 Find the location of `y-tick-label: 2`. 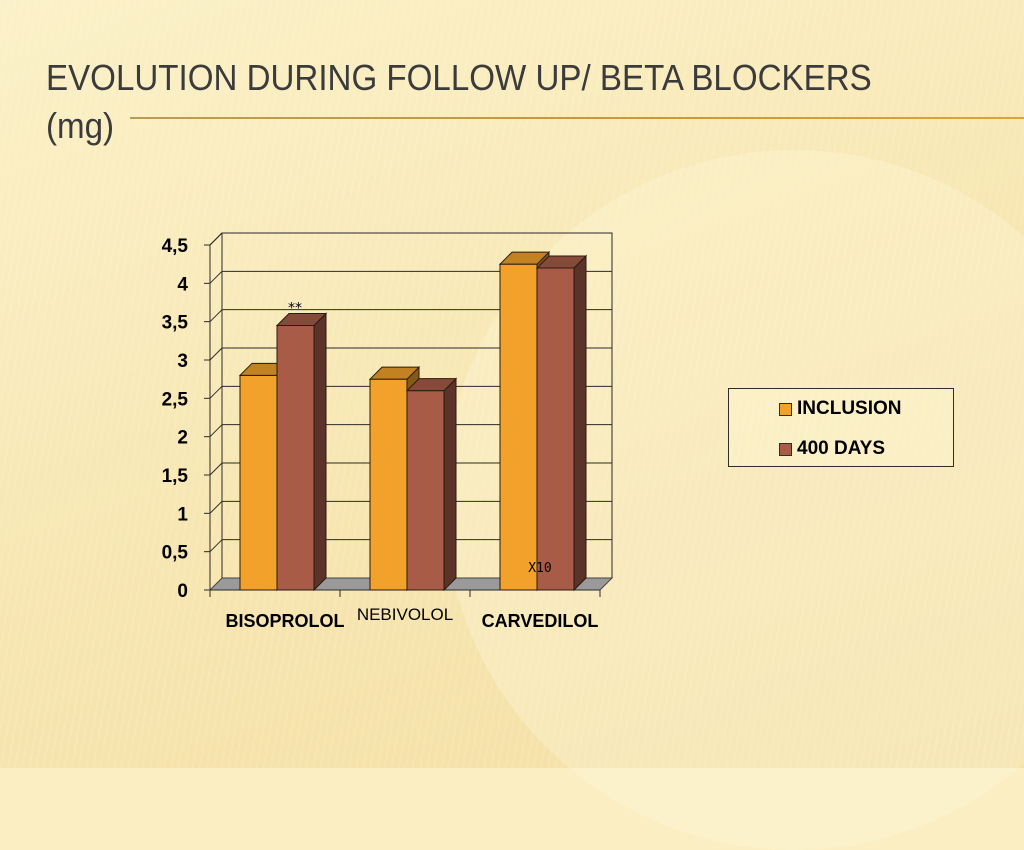

y-tick-label: 2 is located at coordinates (182, 438).